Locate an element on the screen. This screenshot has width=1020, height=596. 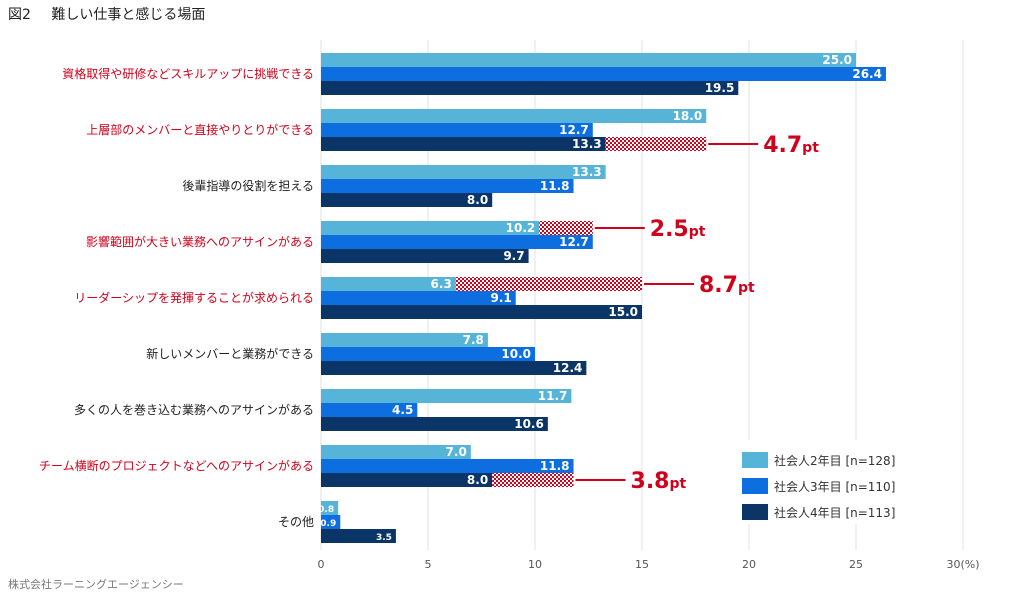
category-label: 新しいメンバーと業務ができる is located at coordinates (230, 353).